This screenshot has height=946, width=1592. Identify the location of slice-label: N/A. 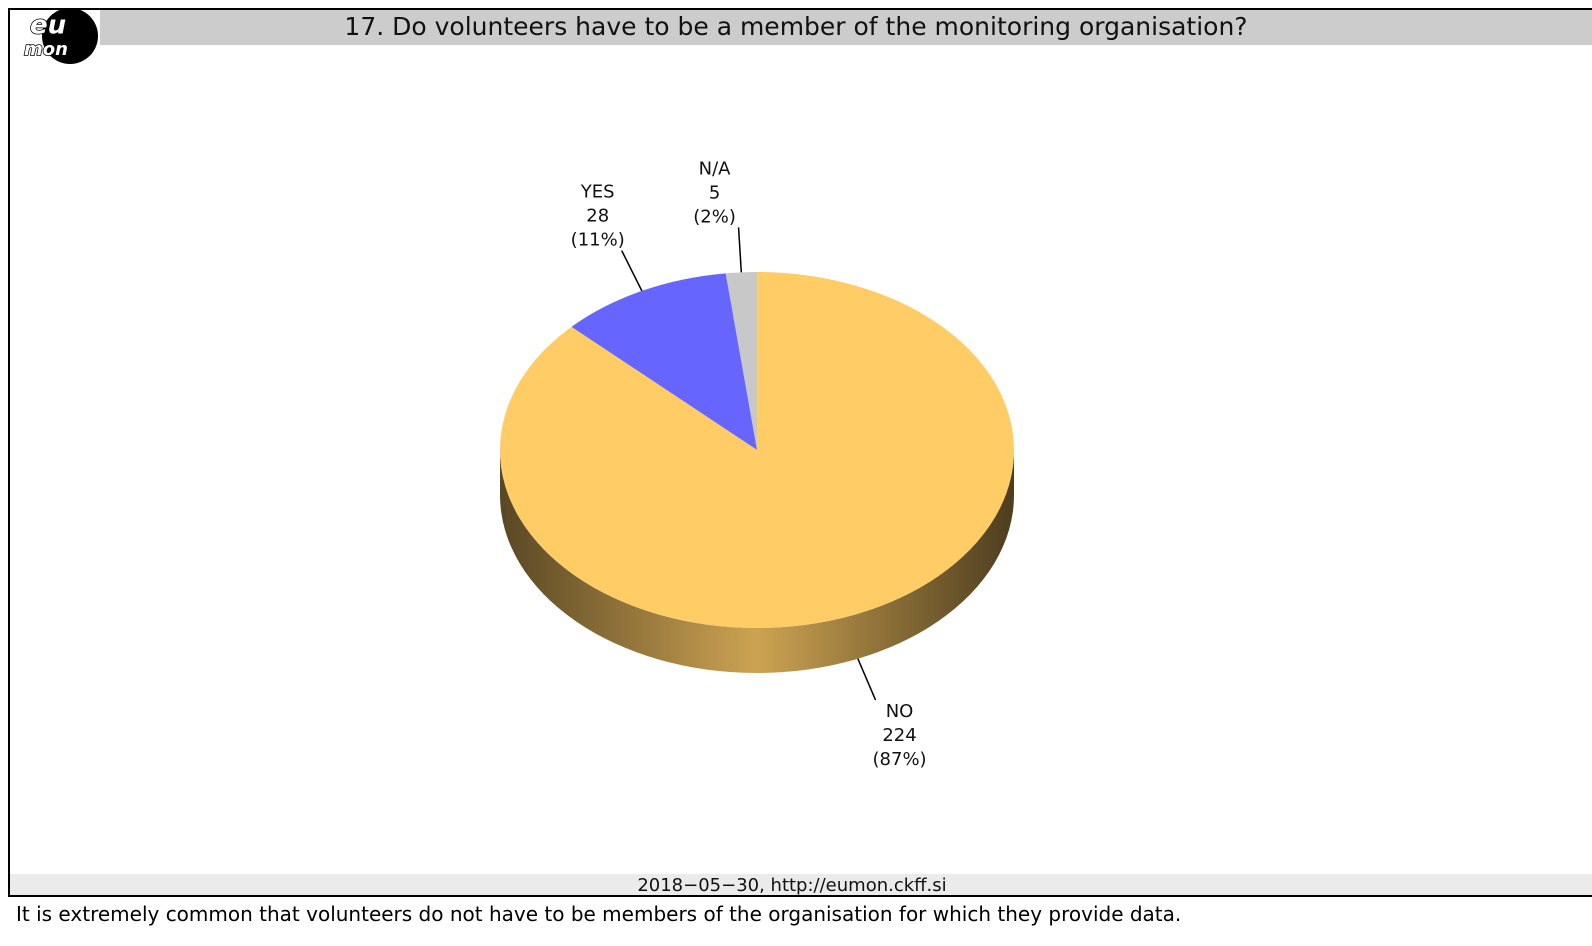
(715, 168).